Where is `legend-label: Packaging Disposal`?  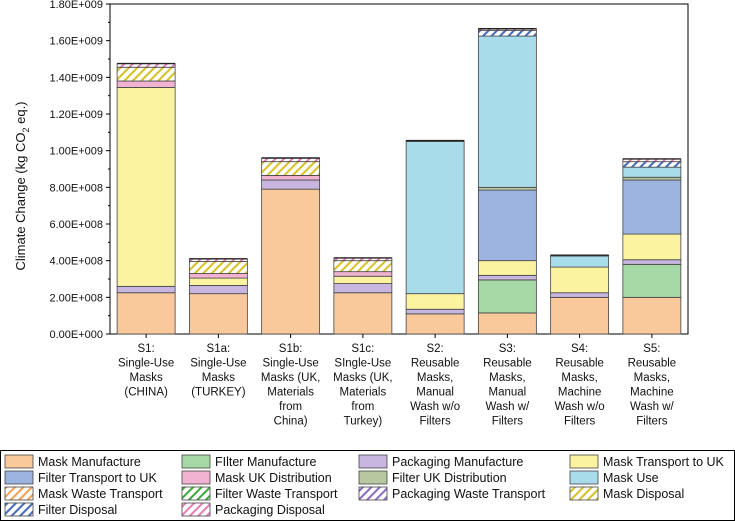
legend-label: Packaging Disposal is located at coordinates (270, 510).